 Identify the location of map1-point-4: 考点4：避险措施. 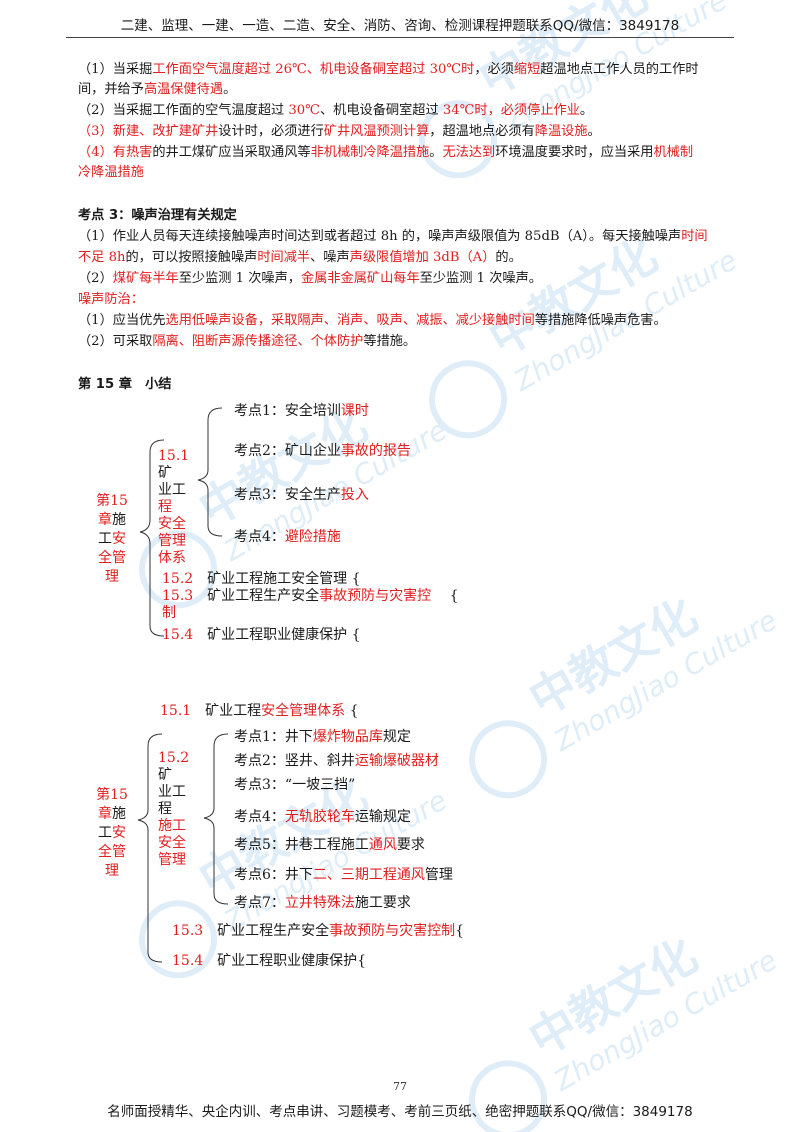
(287, 537).